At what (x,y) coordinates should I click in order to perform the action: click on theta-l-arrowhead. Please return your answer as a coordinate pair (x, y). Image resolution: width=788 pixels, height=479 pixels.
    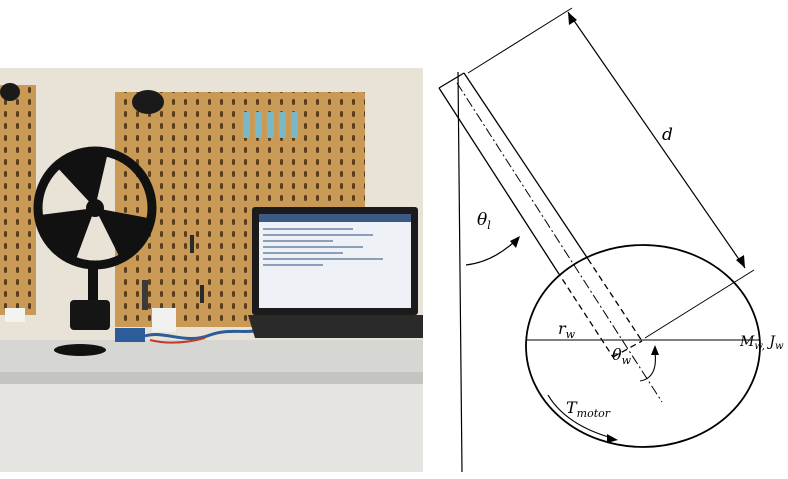
    Looking at the image, I should click on (515, 242).